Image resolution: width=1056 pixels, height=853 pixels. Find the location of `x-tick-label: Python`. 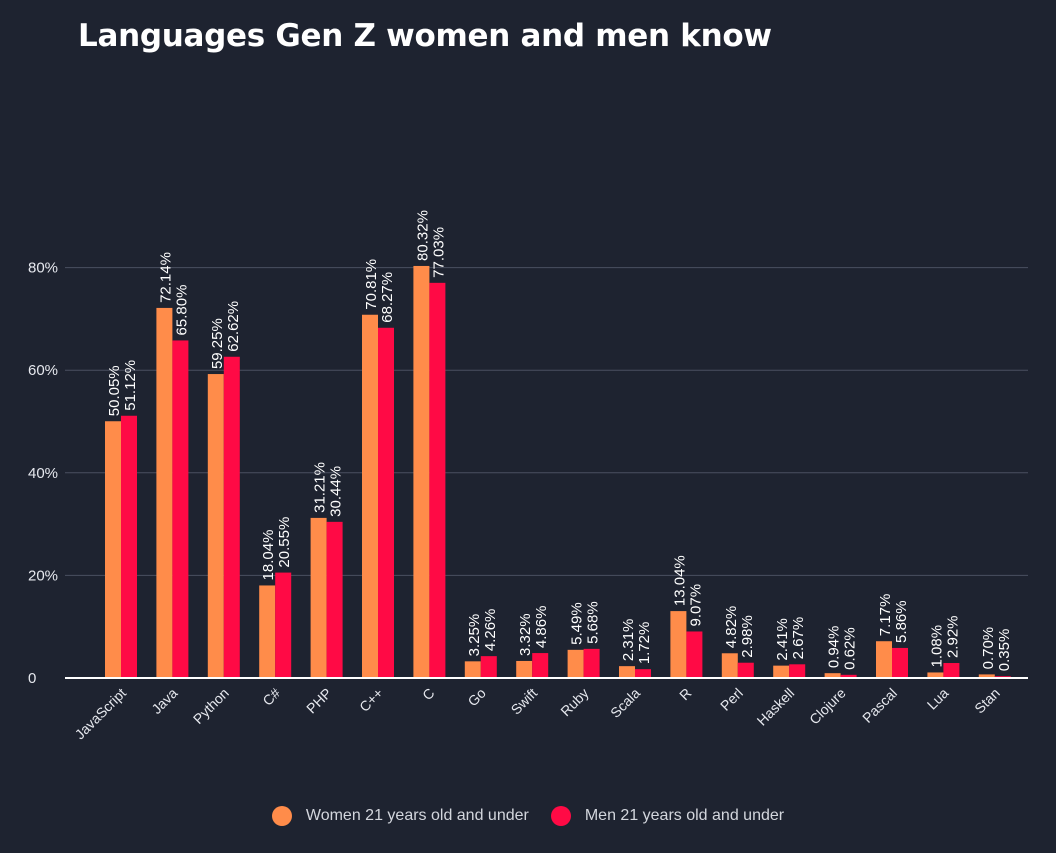

x-tick-label: Python is located at coordinates (211, 706).